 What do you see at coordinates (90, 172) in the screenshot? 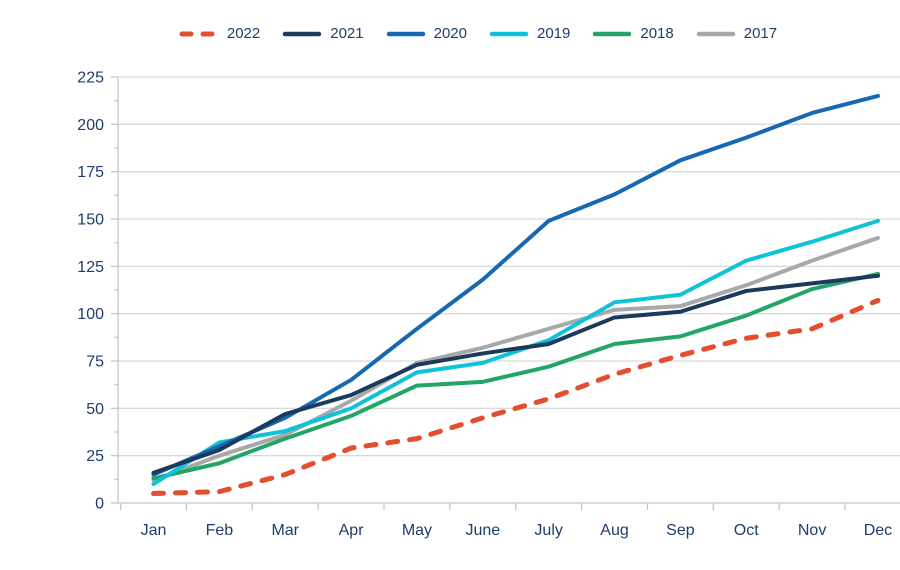
I see `y-axis-label: 175` at bounding box center [90, 172].